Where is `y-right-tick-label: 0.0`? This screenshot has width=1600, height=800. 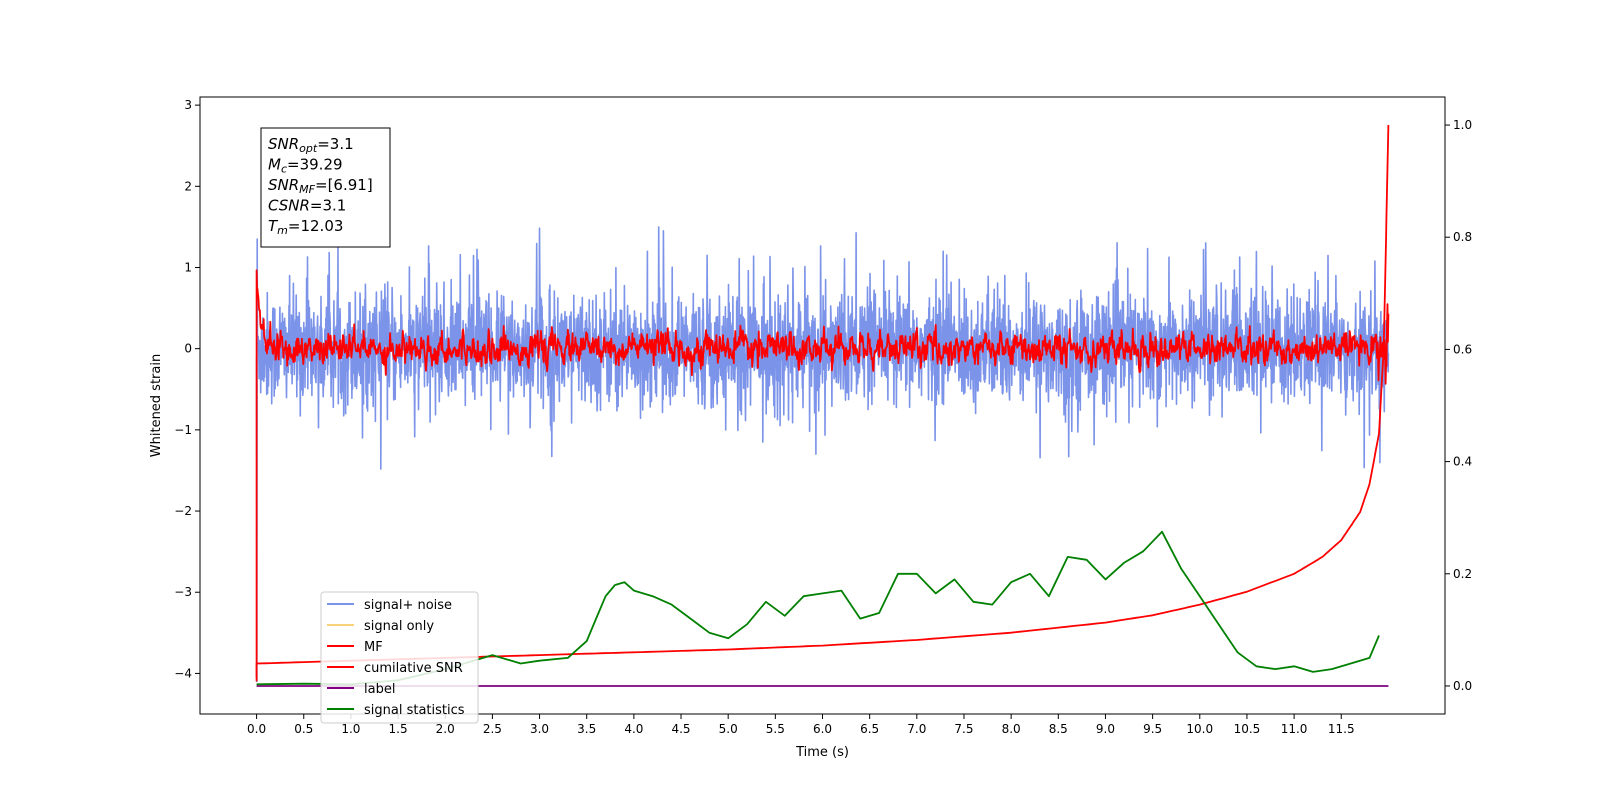
y-right-tick-label: 0.0 is located at coordinates (1462, 686).